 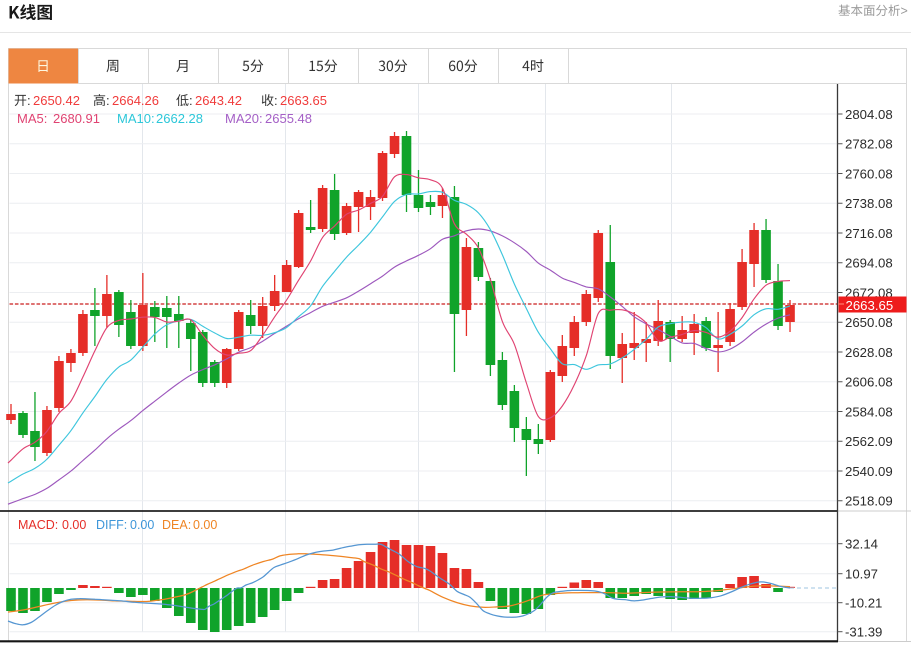 What do you see at coordinates (869, 173) in the screenshot?
I see `svg-text: 2760.08` at bounding box center [869, 173].